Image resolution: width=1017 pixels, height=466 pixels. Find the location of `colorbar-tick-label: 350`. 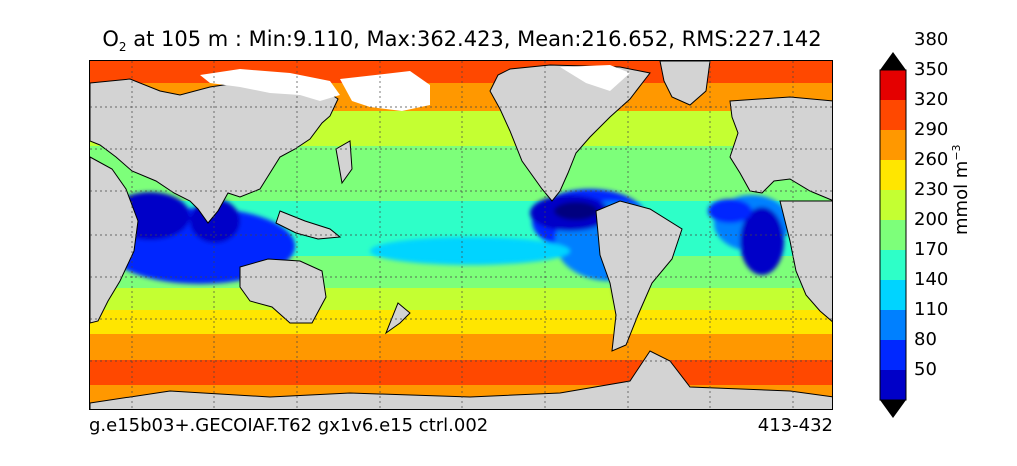

colorbar-tick-label: 350 is located at coordinates (931, 69).